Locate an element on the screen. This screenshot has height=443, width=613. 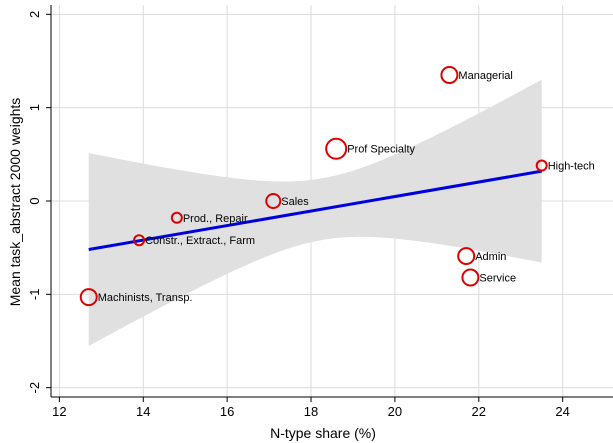
x-tick-label: 14 is located at coordinates (143, 411).